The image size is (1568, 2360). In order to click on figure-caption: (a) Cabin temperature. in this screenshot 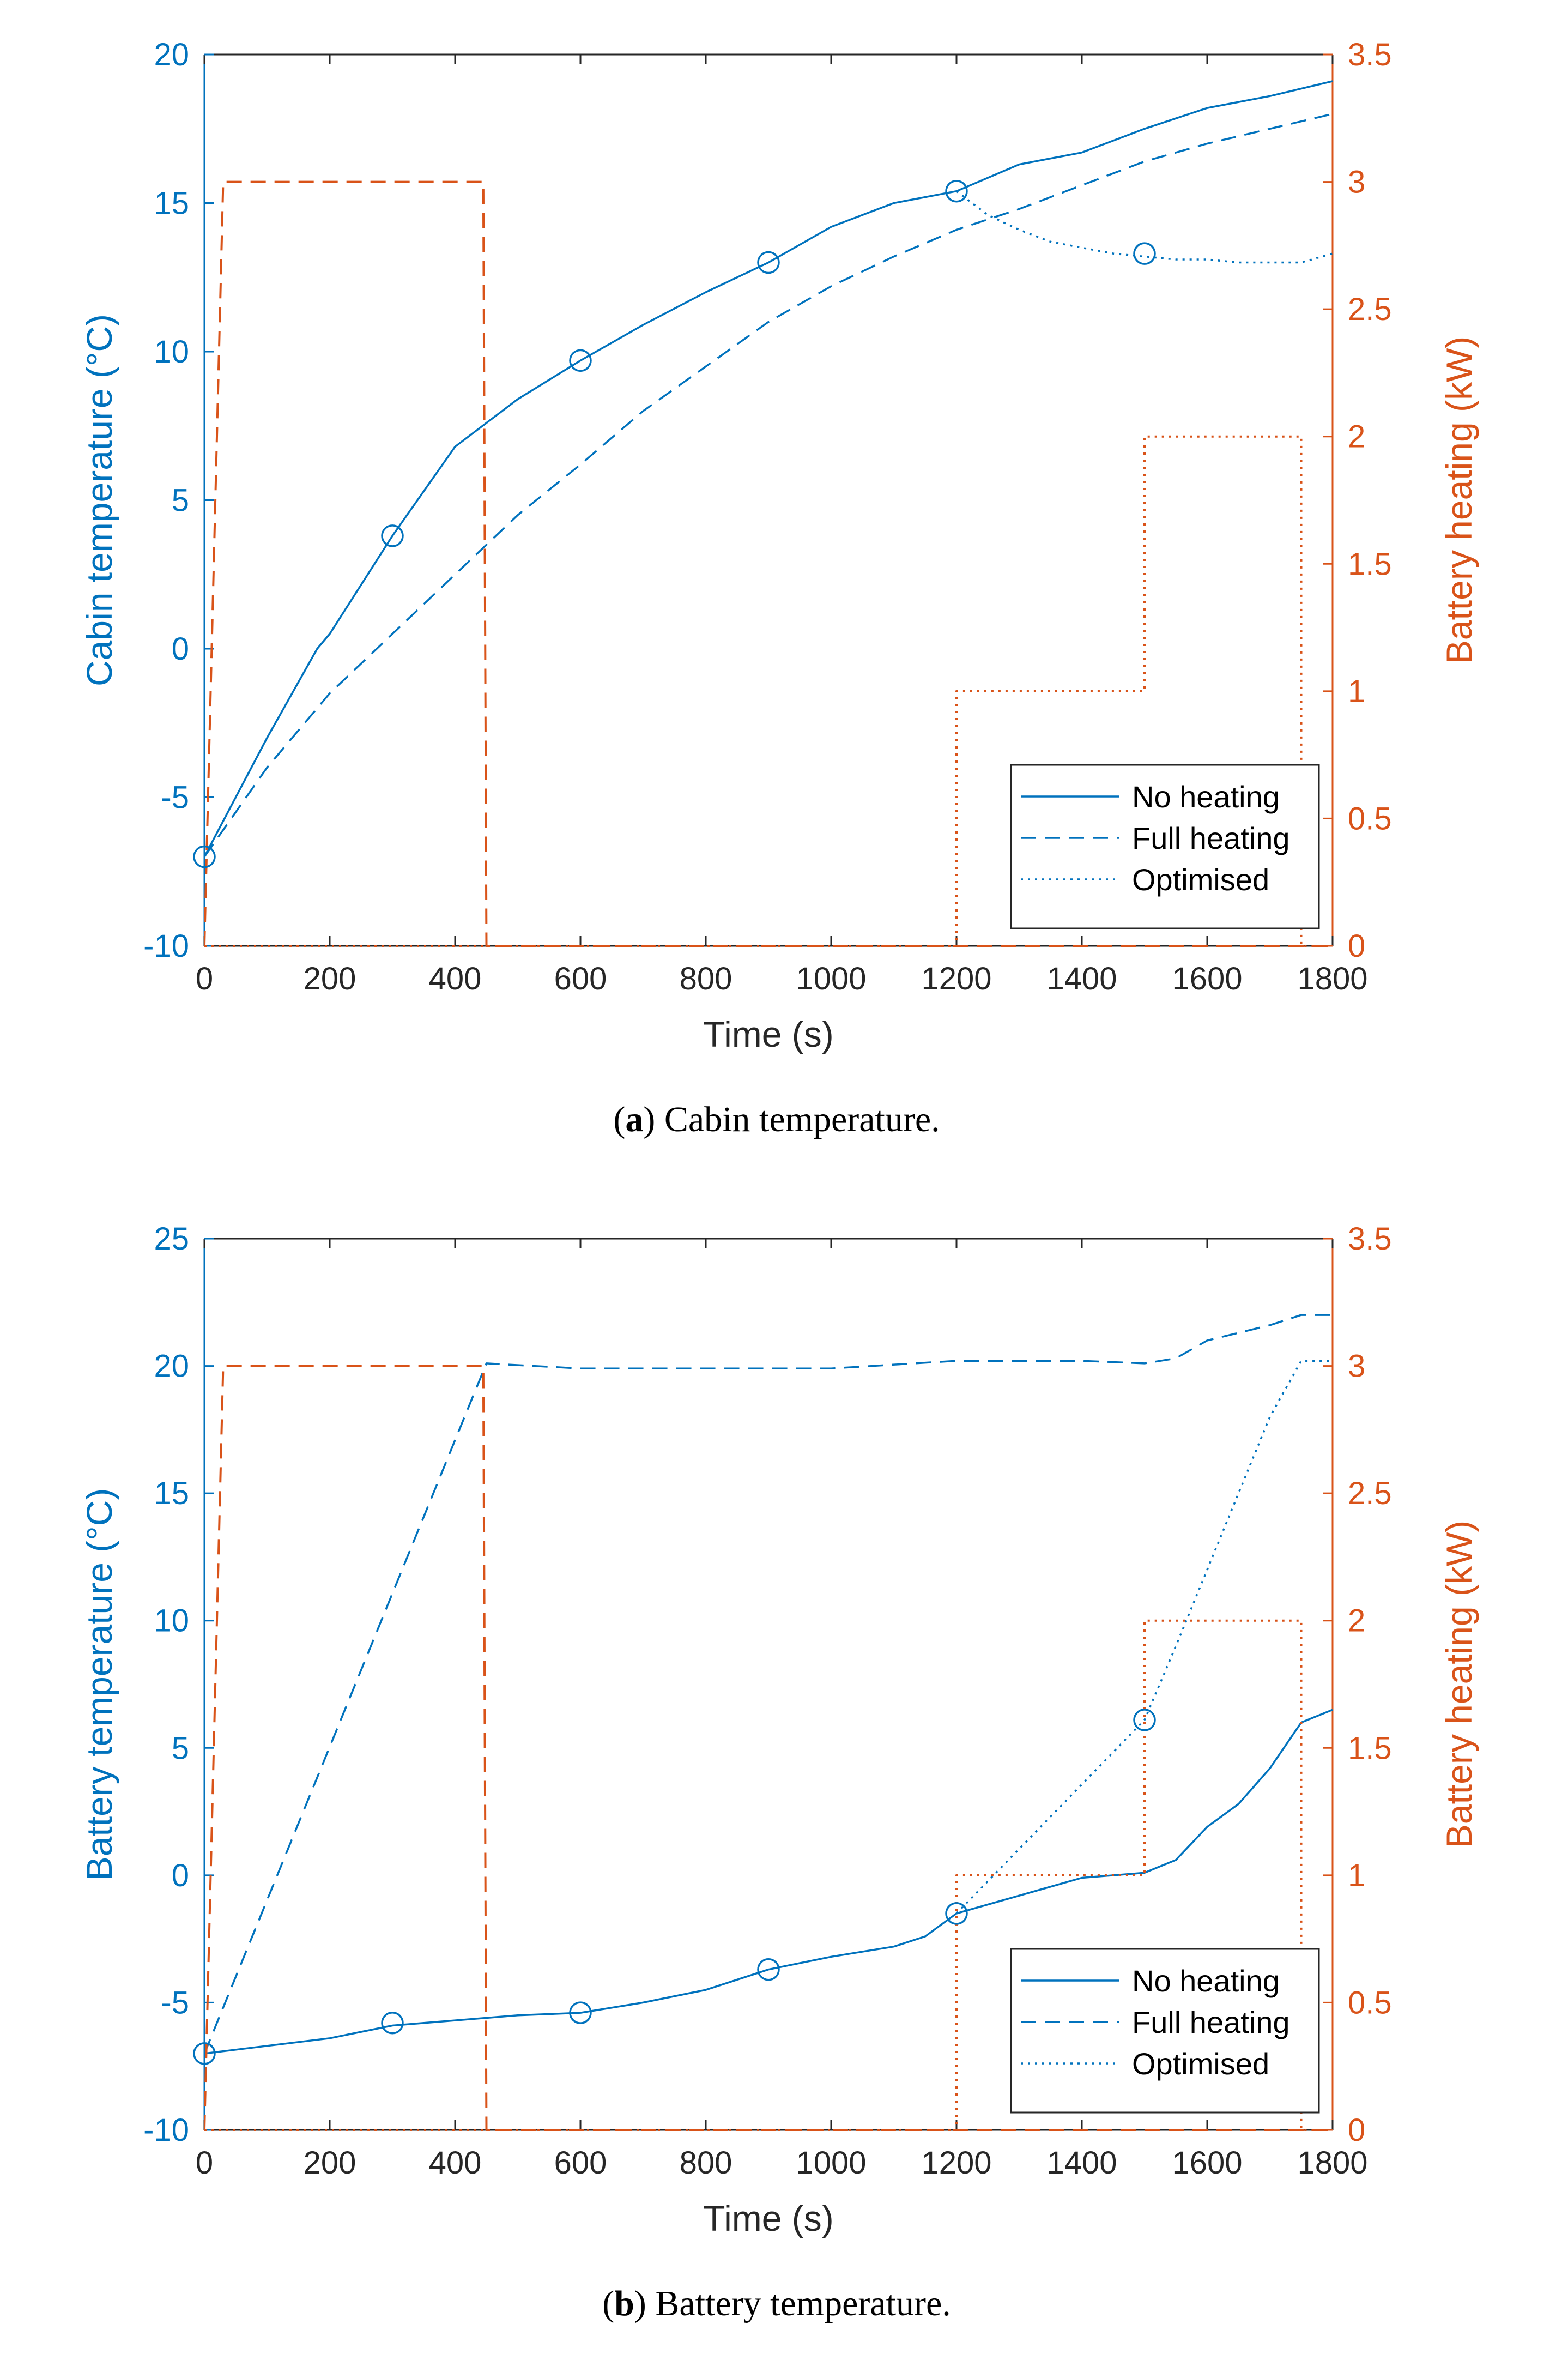, I will do `click(776, 1119)`.